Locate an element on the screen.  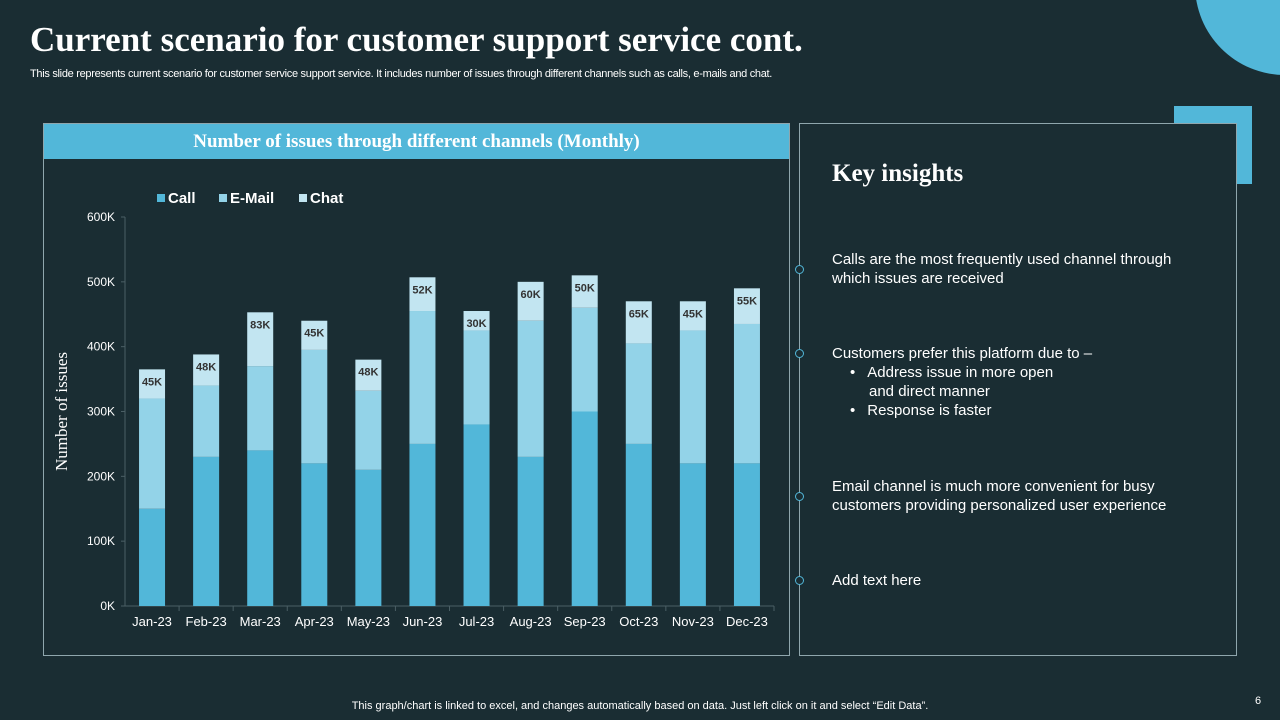
x-tick-label: Jul-23 is located at coordinates (476, 621).